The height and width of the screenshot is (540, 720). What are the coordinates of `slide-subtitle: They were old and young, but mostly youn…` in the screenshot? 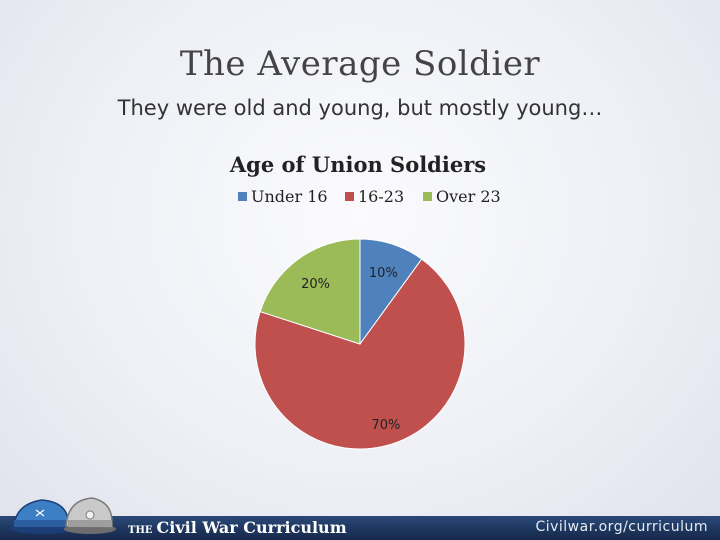 It's located at (360, 108).